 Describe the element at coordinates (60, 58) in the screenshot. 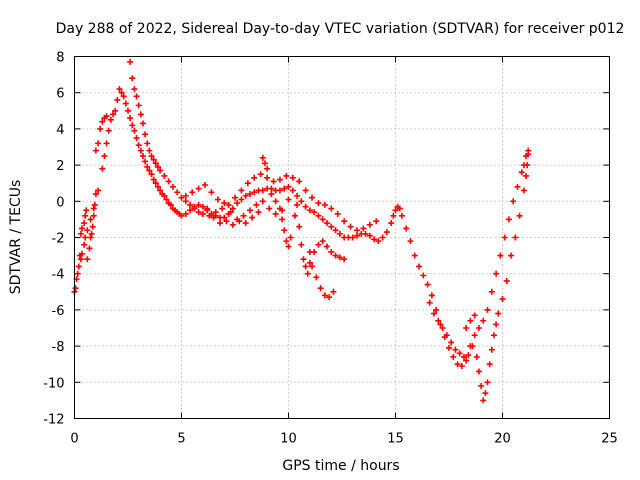

I see `y-tick-label: 8` at that location.